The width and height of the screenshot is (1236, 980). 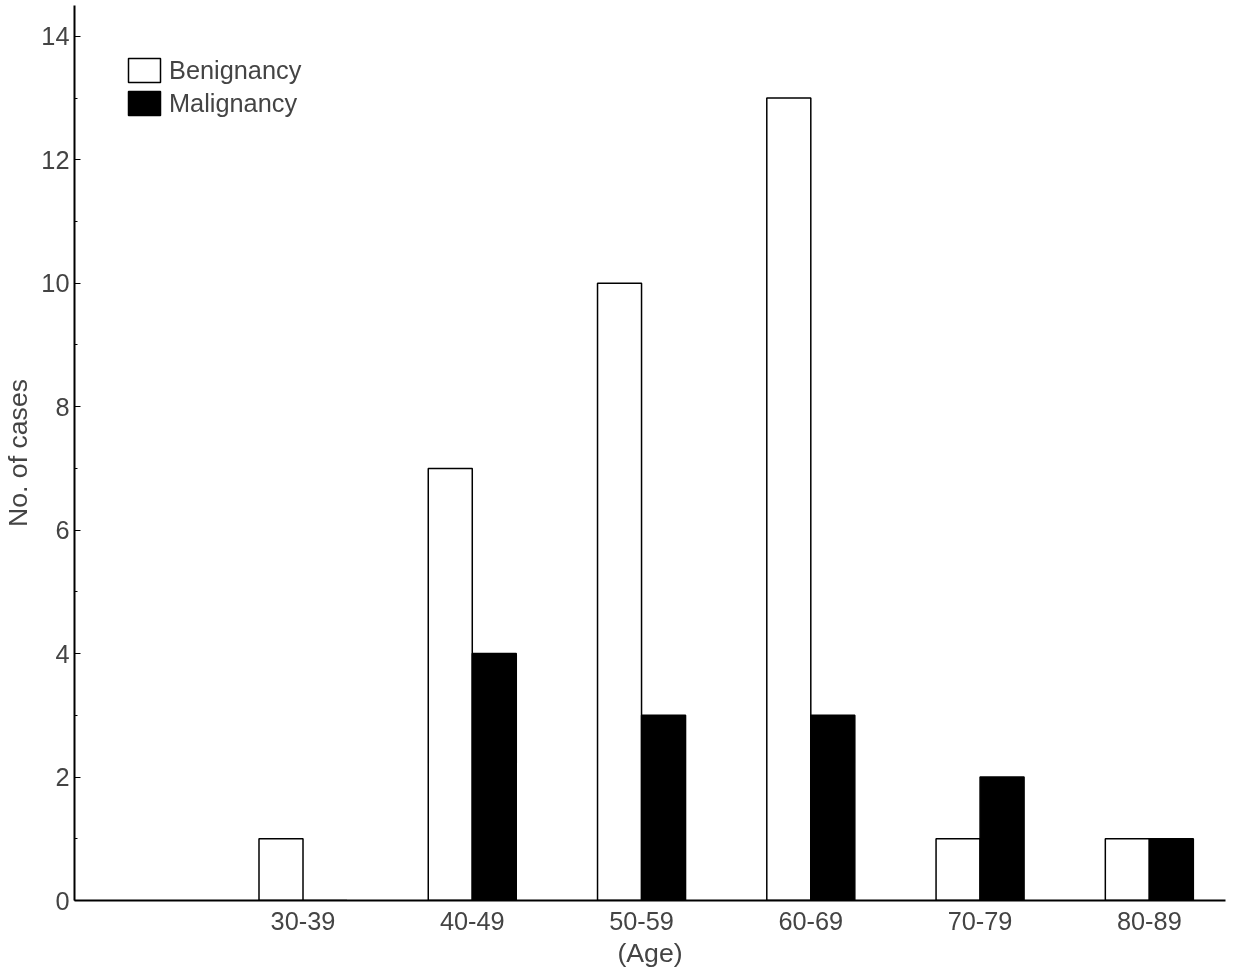 What do you see at coordinates (233, 103) in the screenshot?
I see `legend-label: Malignancy` at bounding box center [233, 103].